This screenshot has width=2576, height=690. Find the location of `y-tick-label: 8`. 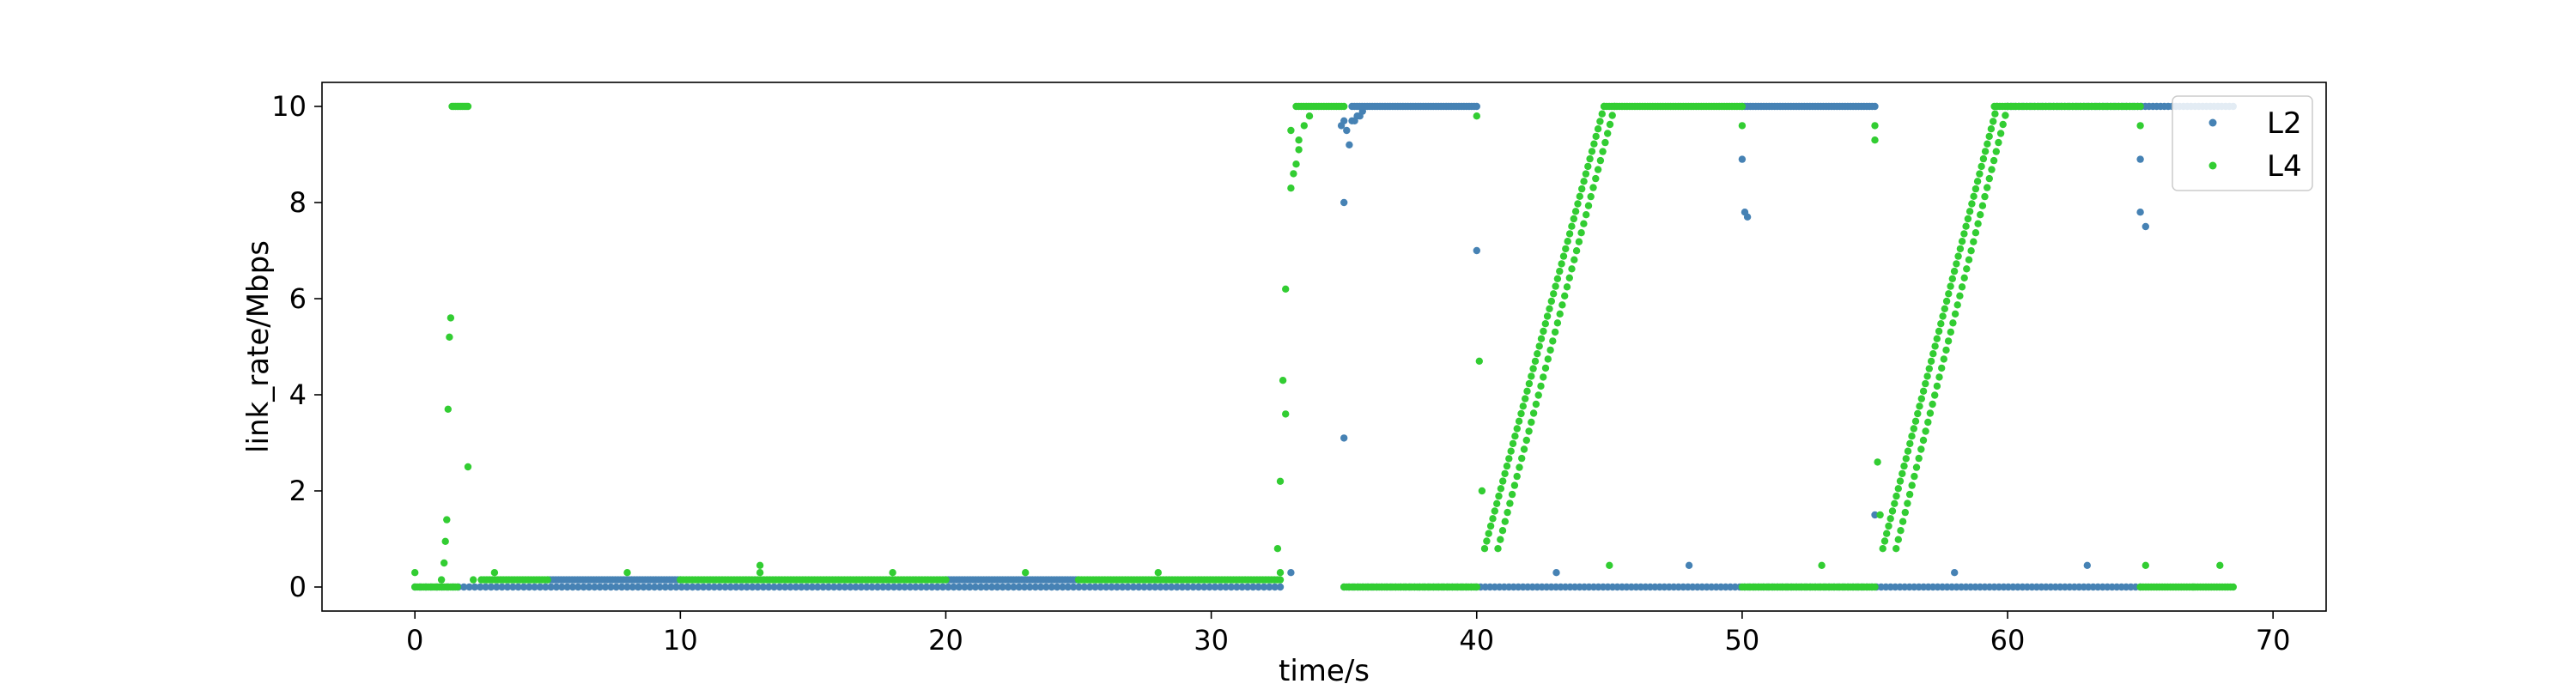

y-tick-label: 8 is located at coordinates (298, 202).